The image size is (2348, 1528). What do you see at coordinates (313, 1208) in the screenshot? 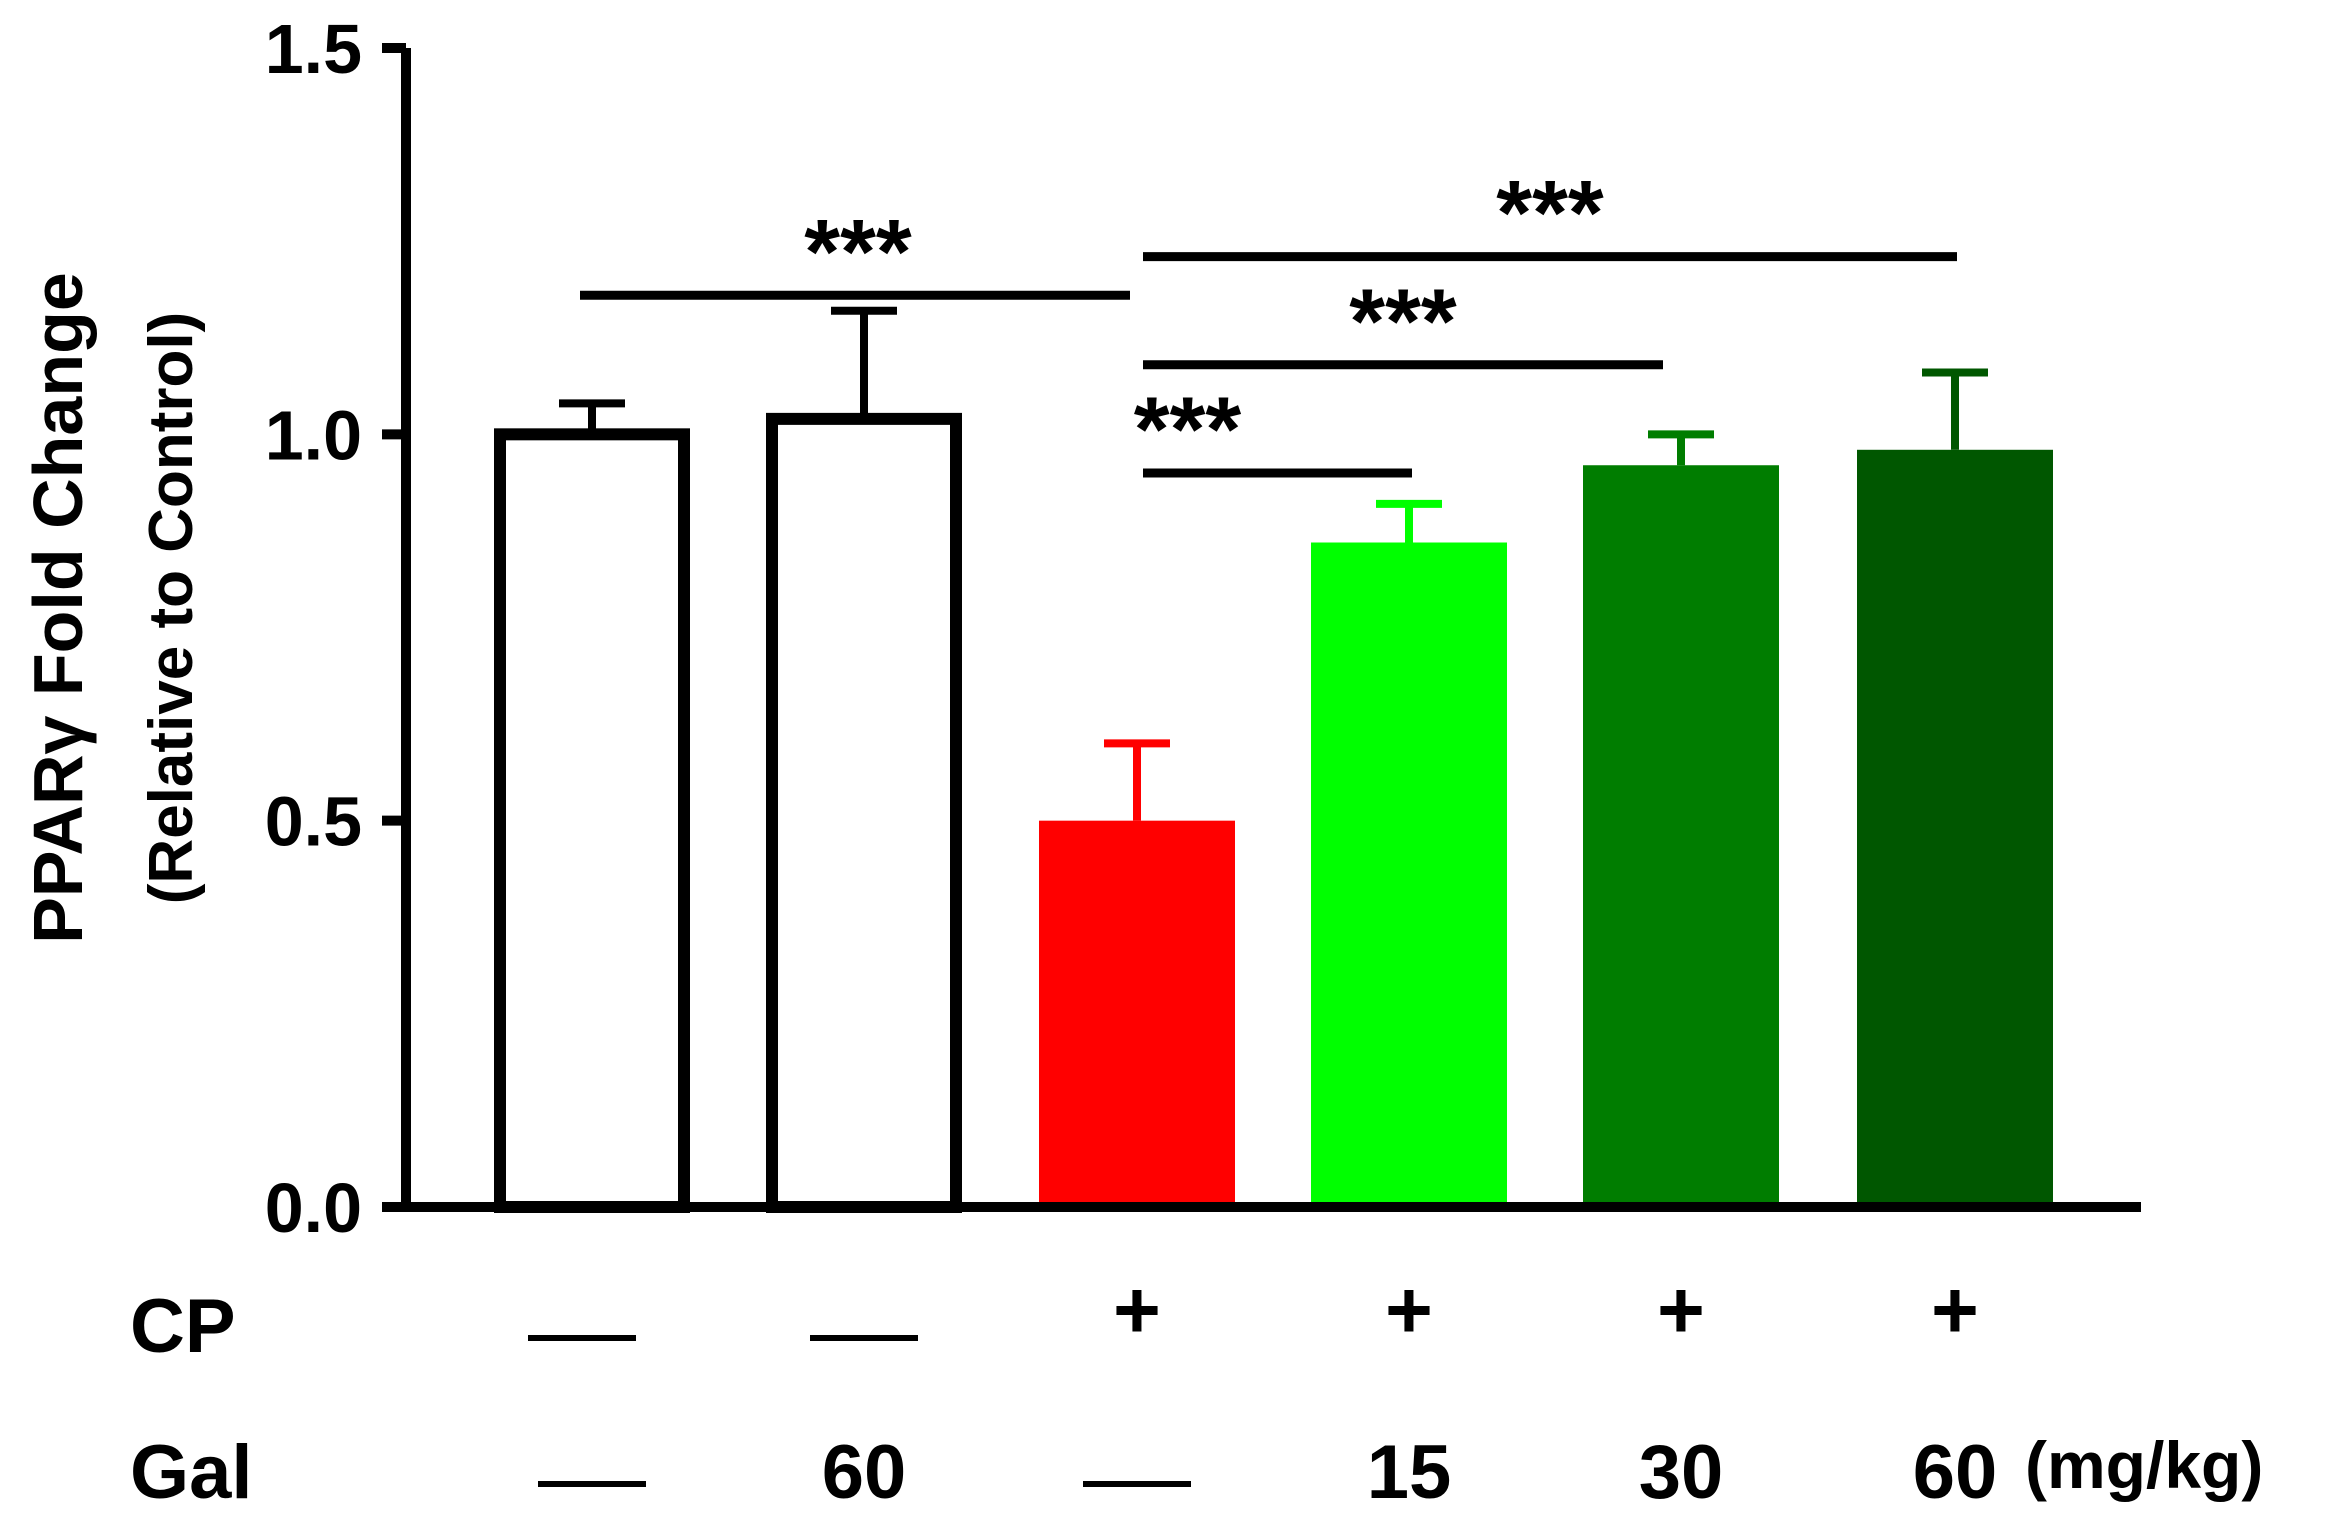
I see `y-tick-label: 0.0` at bounding box center [313, 1208].